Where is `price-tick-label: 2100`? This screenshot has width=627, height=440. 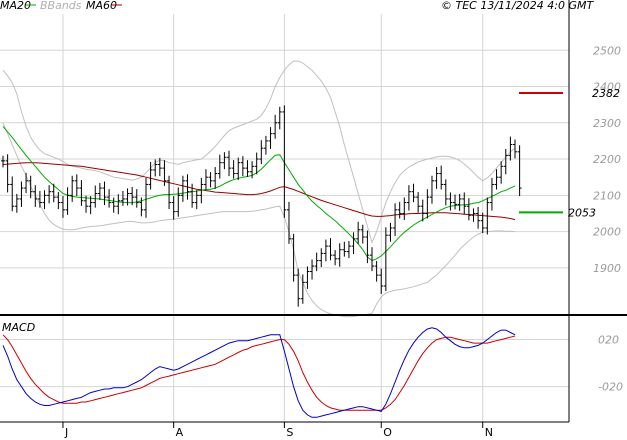 price-tick-label: 2100 is located at coordinates (607, 195).